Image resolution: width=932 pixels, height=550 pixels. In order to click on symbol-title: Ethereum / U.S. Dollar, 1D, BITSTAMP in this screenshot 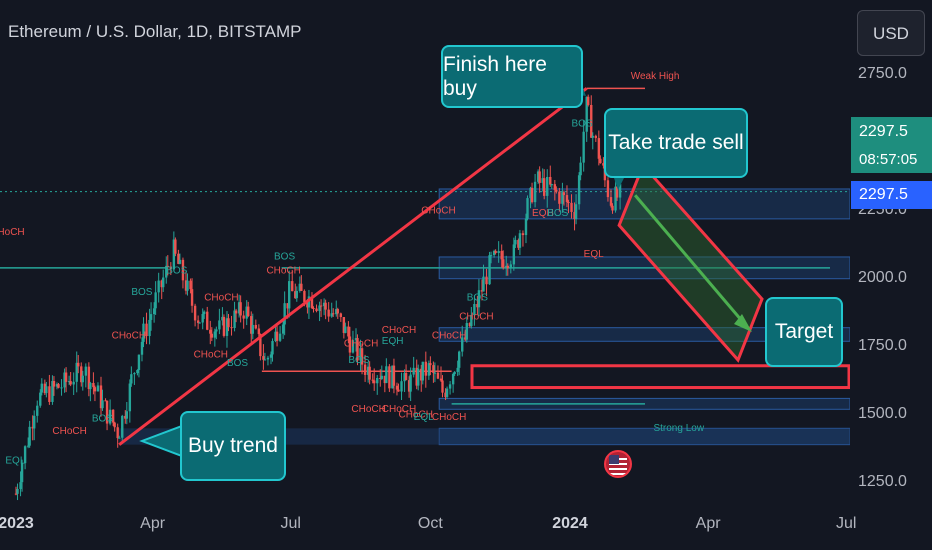, I will do `click(155, 31)`.